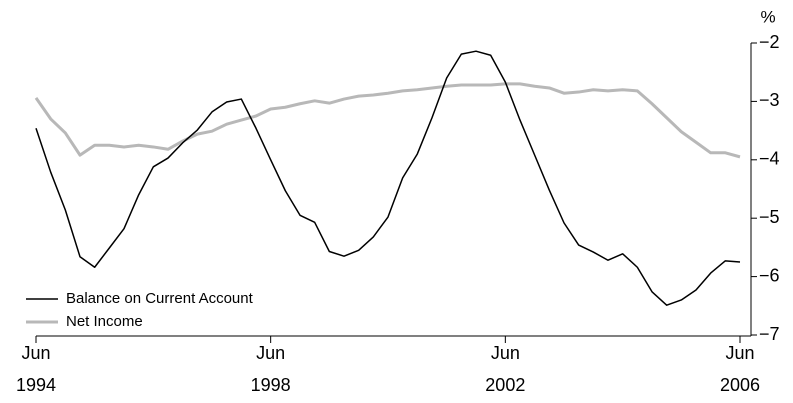  What do you see at coordinates (160, 298) in the screenshot?
I see `legend-label: Balance on Current Account` at bounding box center [160, 298].